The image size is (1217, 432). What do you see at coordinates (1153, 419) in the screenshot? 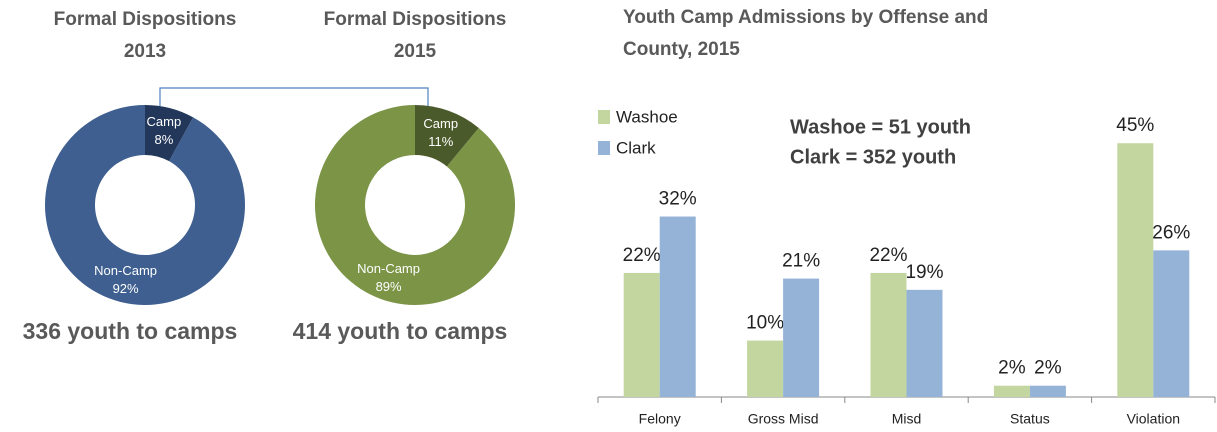
I see `x-tick-label: Violation` at bounding box center [1153, 419].